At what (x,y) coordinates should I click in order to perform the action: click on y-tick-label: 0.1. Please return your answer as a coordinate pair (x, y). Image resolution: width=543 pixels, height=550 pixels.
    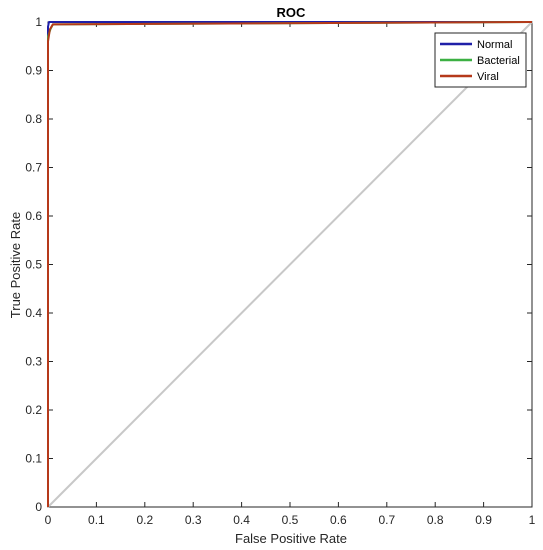
    Looking at the image, I should click on (33, 459).